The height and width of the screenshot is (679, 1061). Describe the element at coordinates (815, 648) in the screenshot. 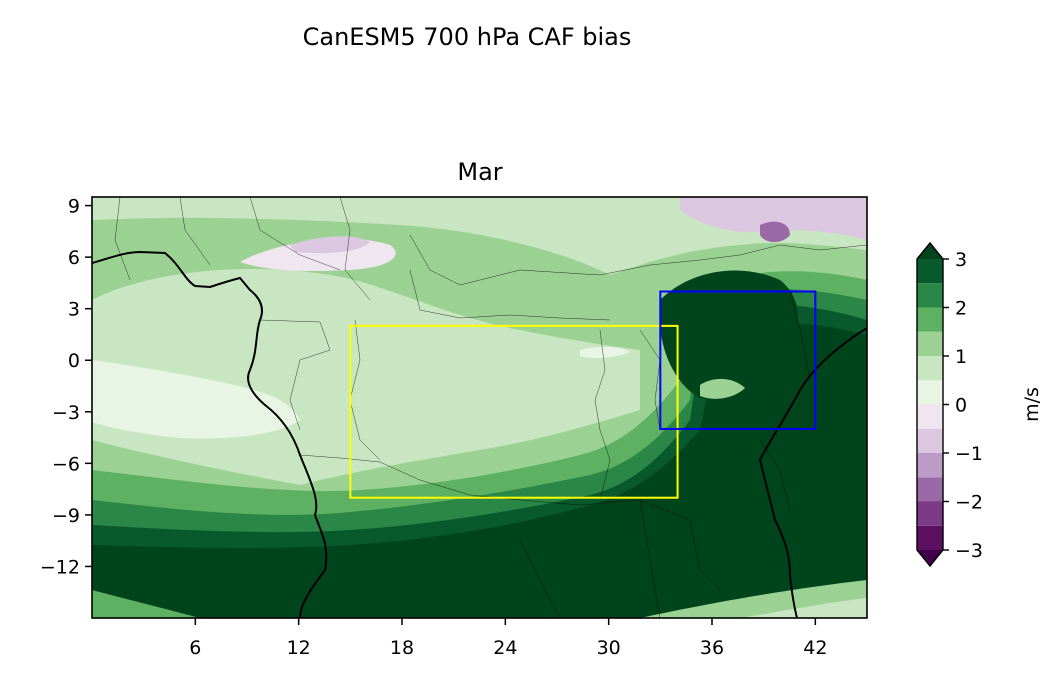

I see `x-tick-label: 42` at that location.